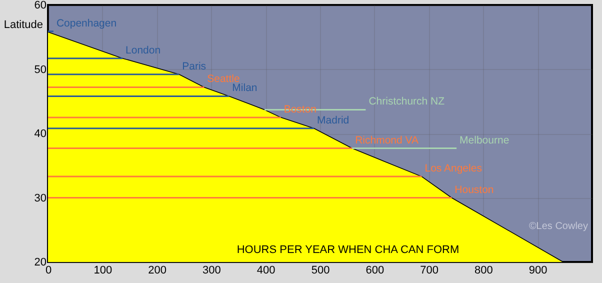 Image resolution: width=602 pixels, height=283 pixels. What do you see at coordinates (333, 120) in the screenshot?
I see `series-label: Madrid` at bounding box center [333, 120].